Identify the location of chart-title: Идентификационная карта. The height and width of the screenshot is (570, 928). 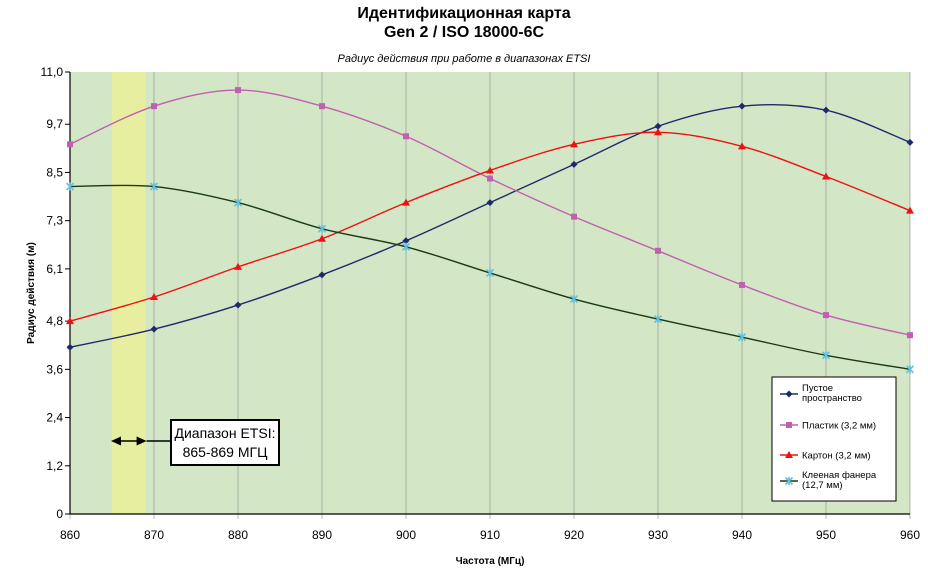
(464, 13).